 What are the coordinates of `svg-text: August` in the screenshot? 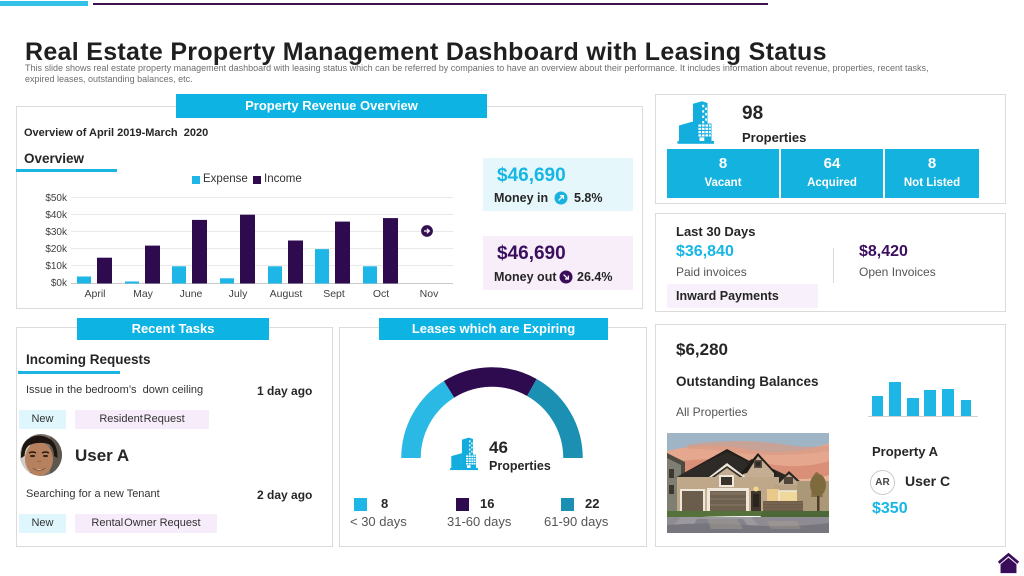 It's located at (286, 294).